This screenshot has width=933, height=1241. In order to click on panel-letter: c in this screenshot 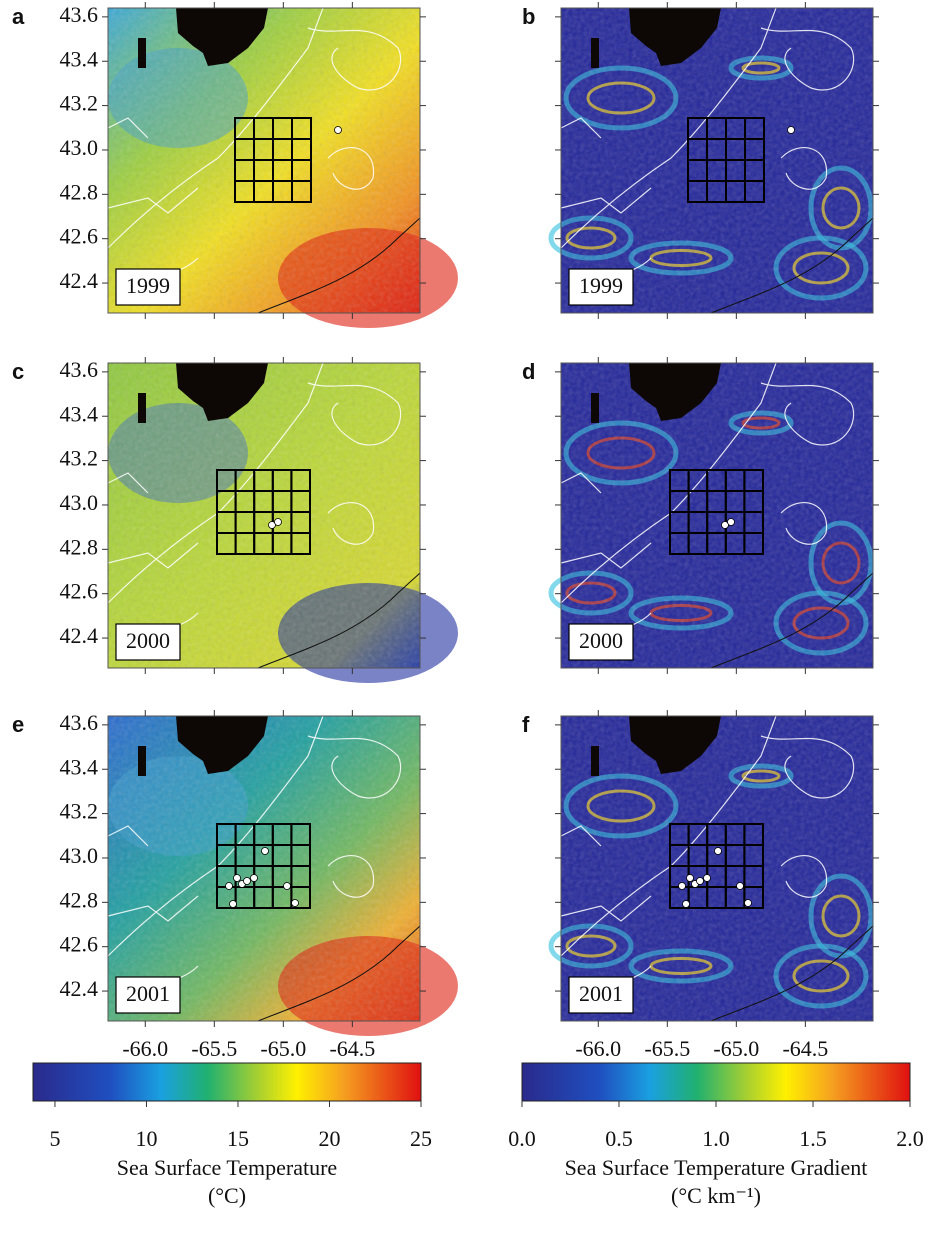, I will do `click(18, 371)`.